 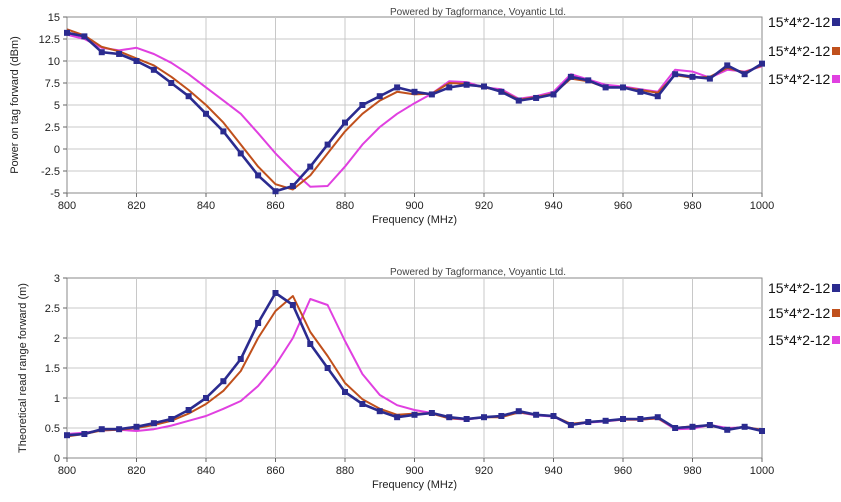 I want to click on credit-text: Powered by Tagformance, Voyantic Ltd., so click(x=478, y=12).